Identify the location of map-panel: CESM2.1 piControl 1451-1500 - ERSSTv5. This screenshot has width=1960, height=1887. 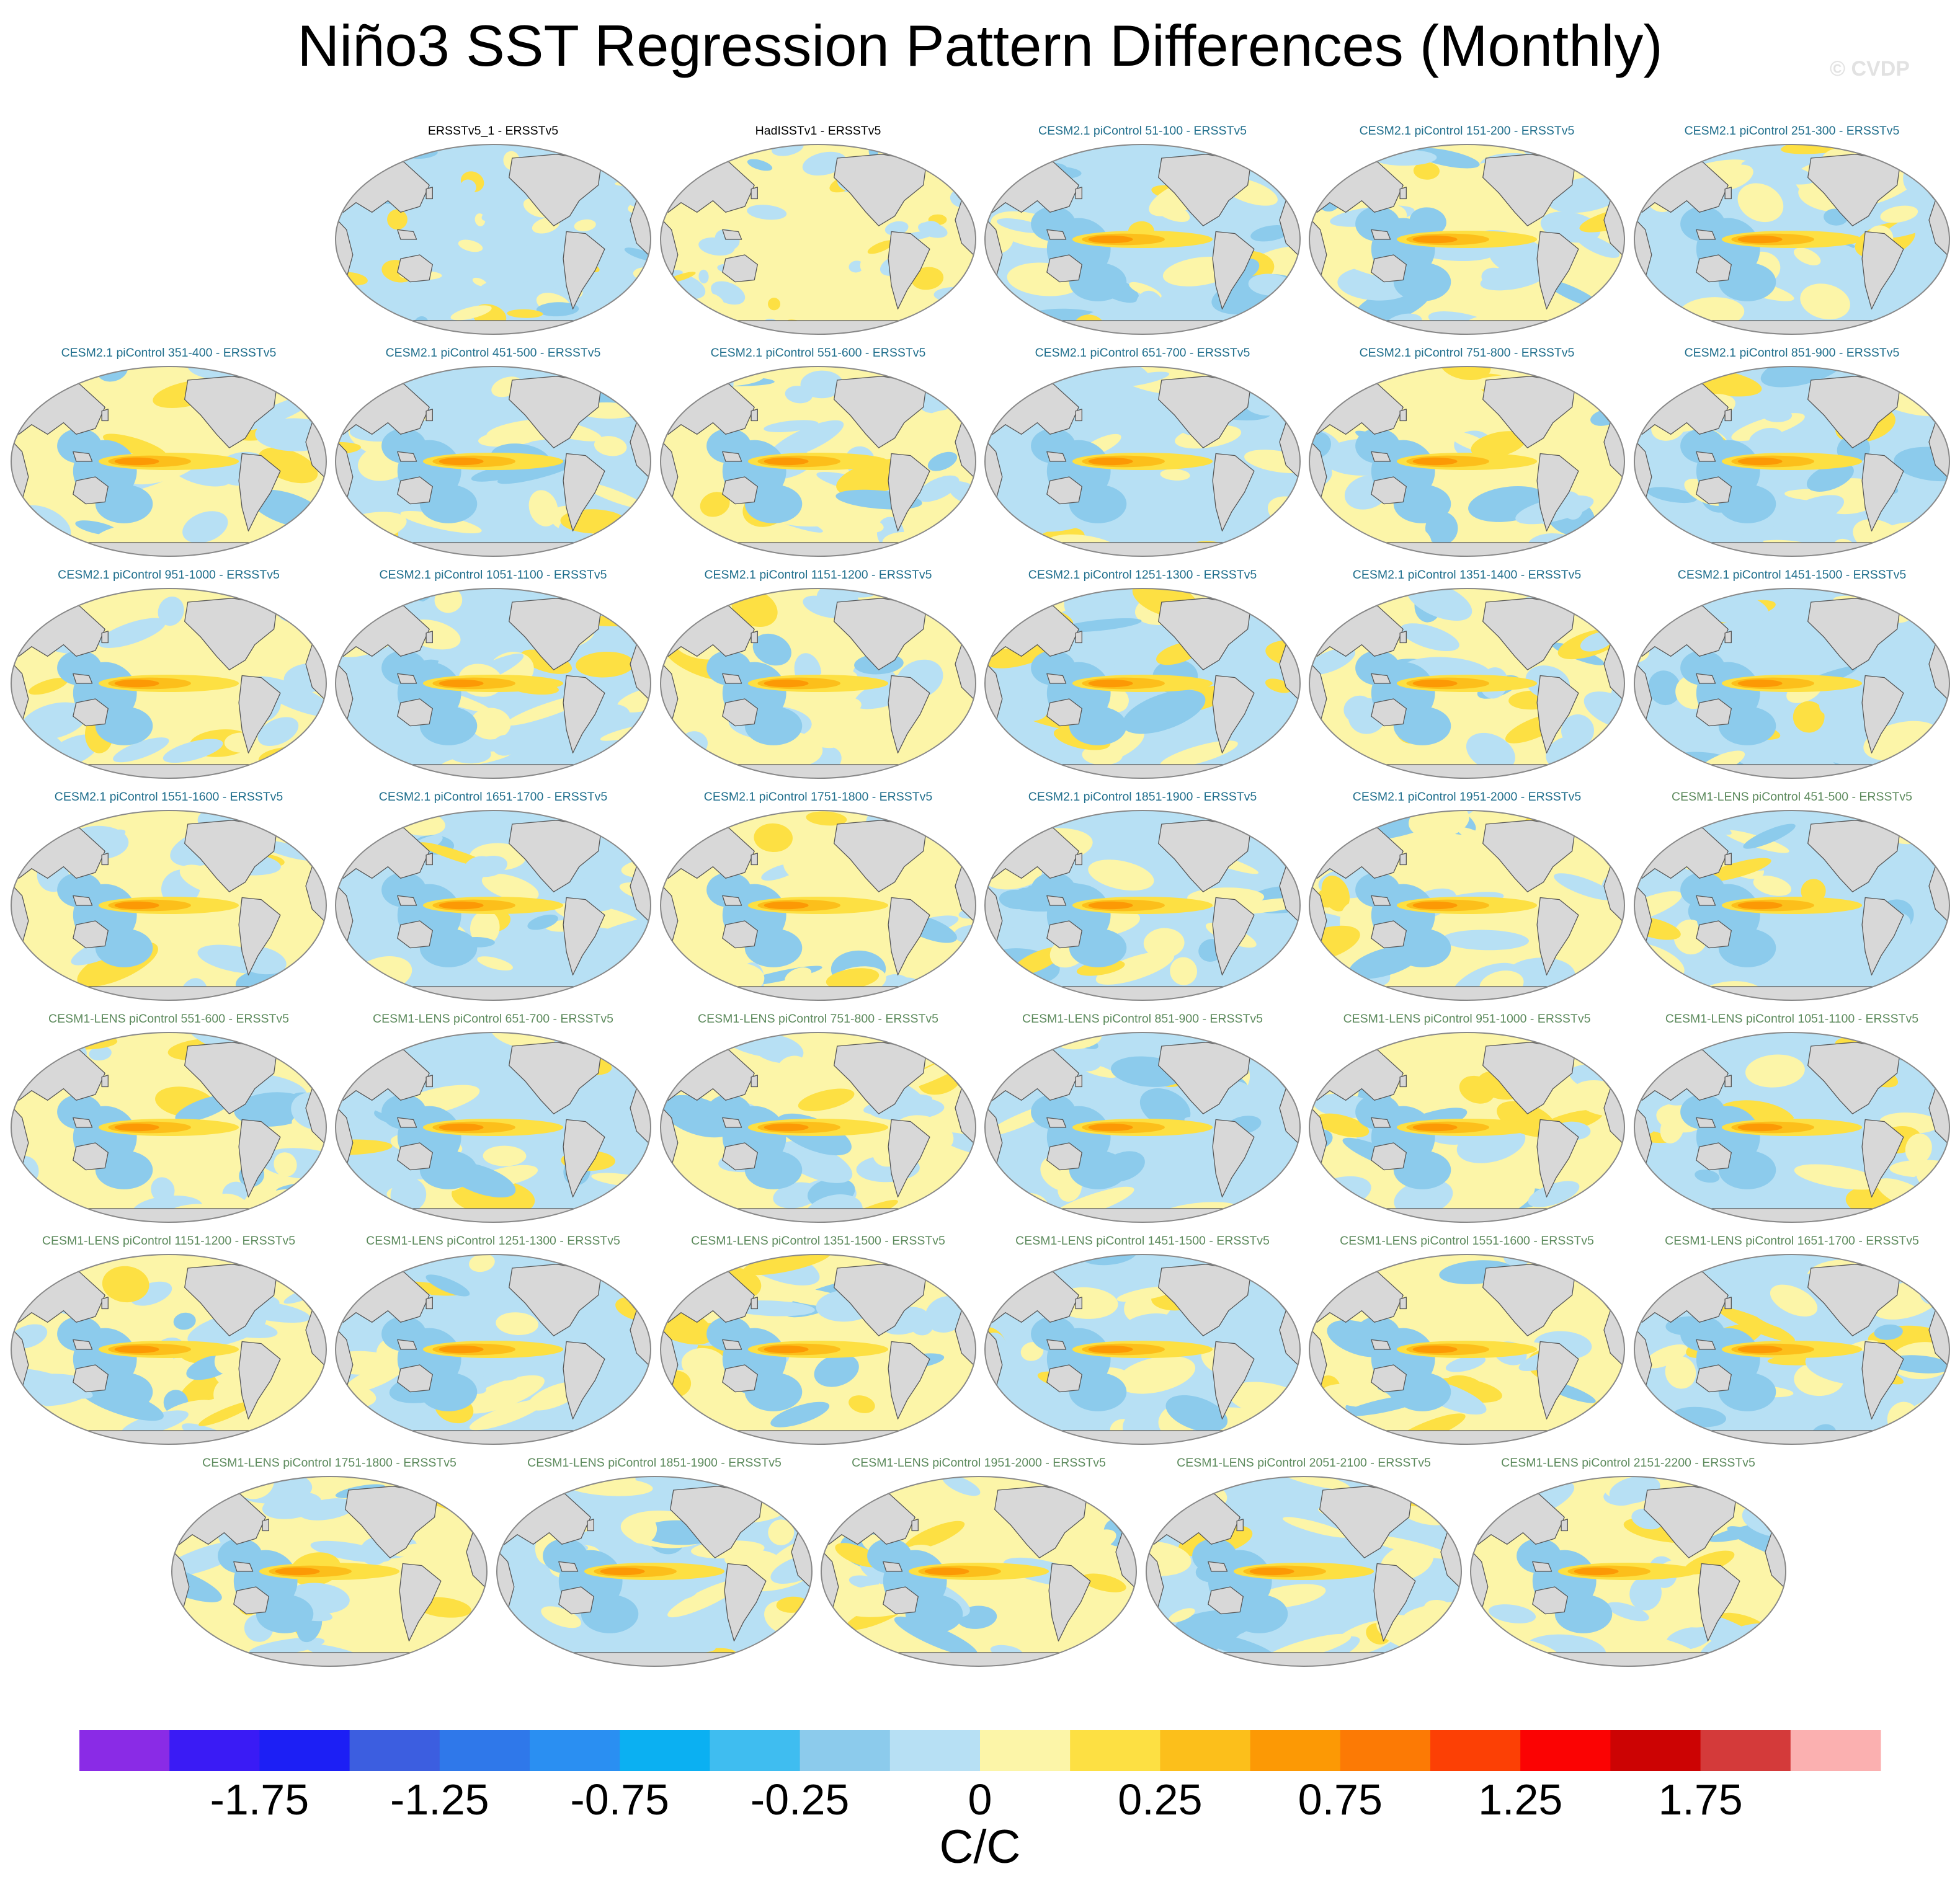
(1792, 674).